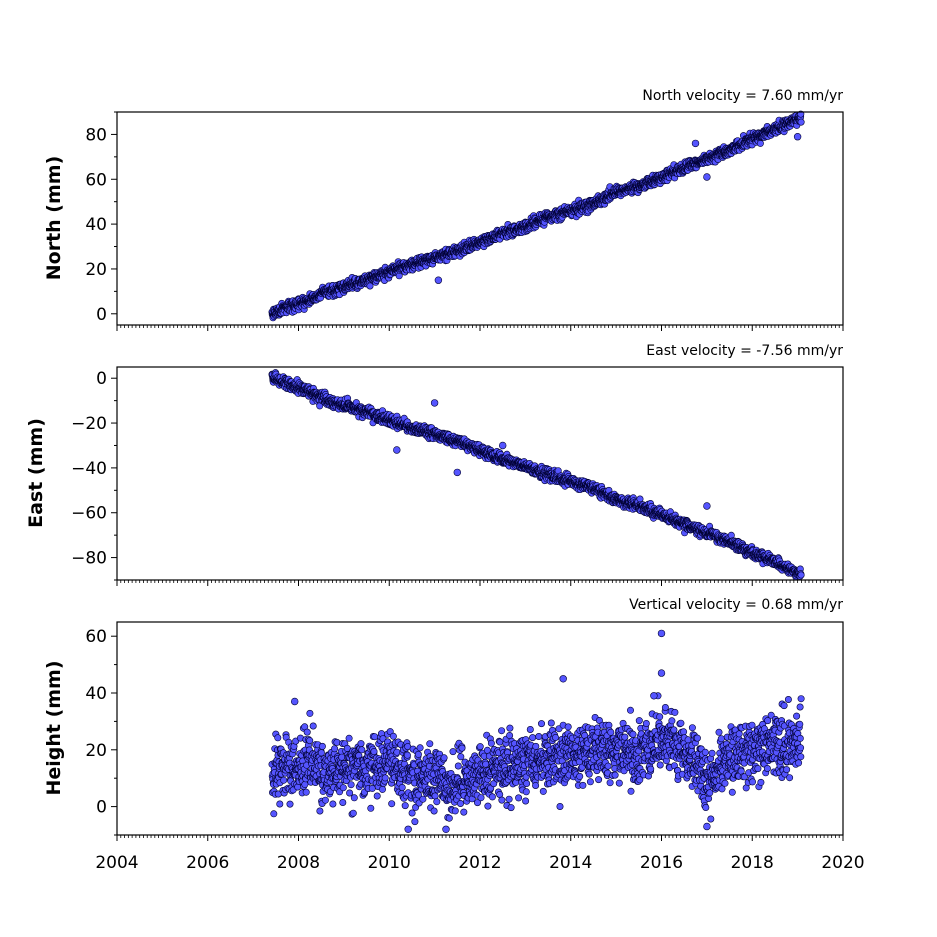 Image resolution: width=937 pixels, height=937 pixels. What do you see at coordinates (96, 180) in the screenshot?
I see `north-y-tick-label: 60` at bounding box center [96, 180].